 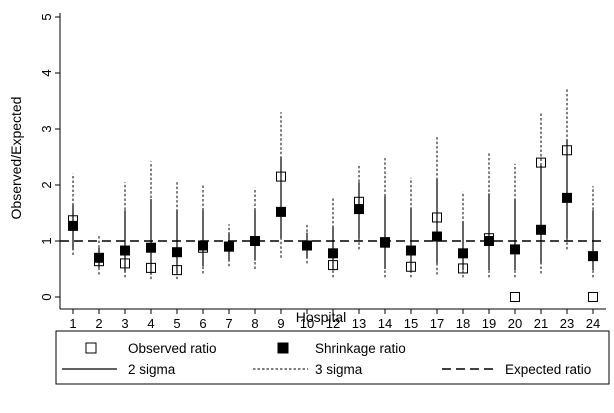 I want to click on x-tick-label: 18, so click(x=463, y=323).